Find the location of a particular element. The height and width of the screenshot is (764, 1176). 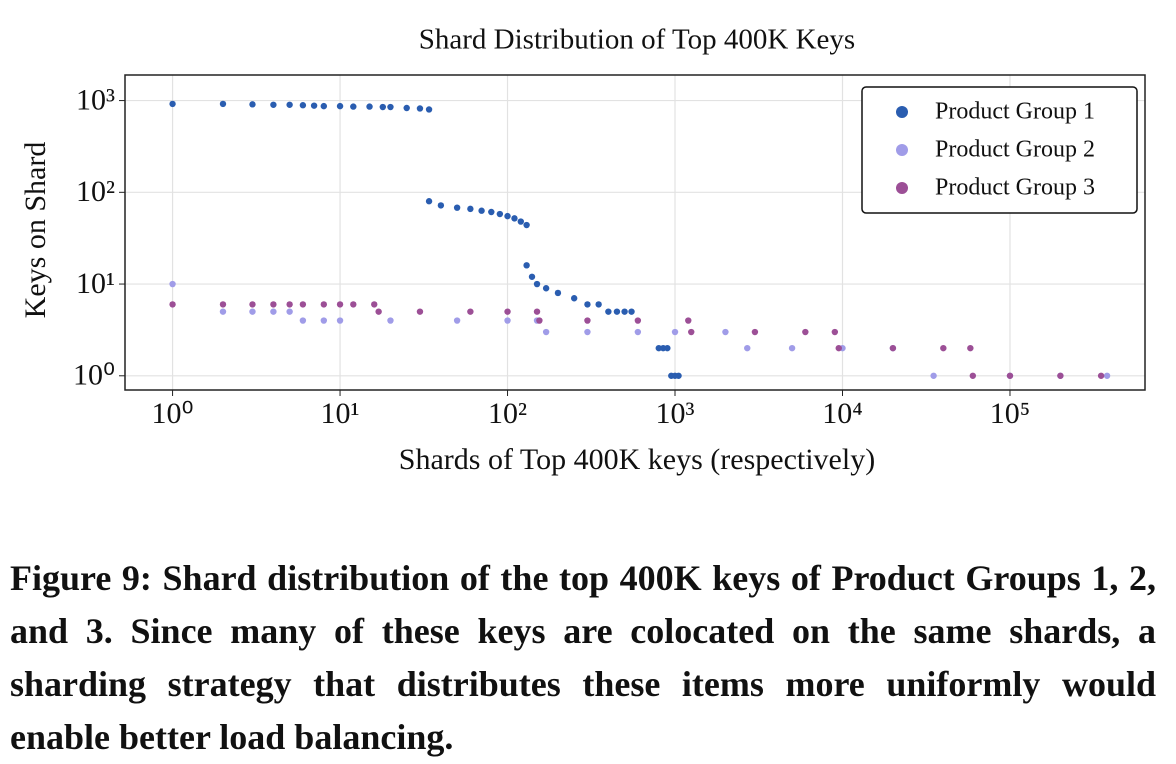

x-axis-label: Shards of Top 400K keys (respectively) is located at coordinates (637, 459).